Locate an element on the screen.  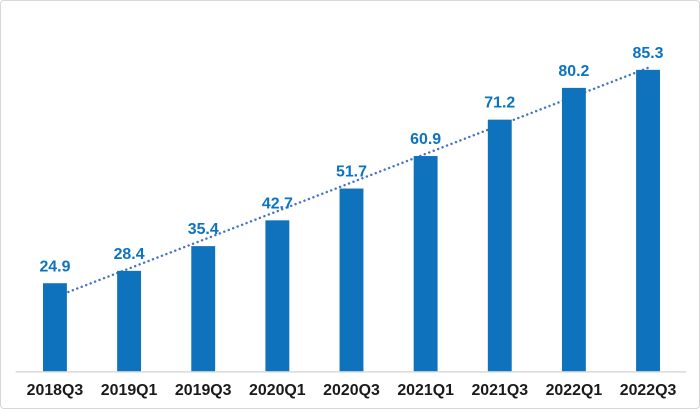
x-axis-label: 2018Q3 is located at coordinates (55, 390).